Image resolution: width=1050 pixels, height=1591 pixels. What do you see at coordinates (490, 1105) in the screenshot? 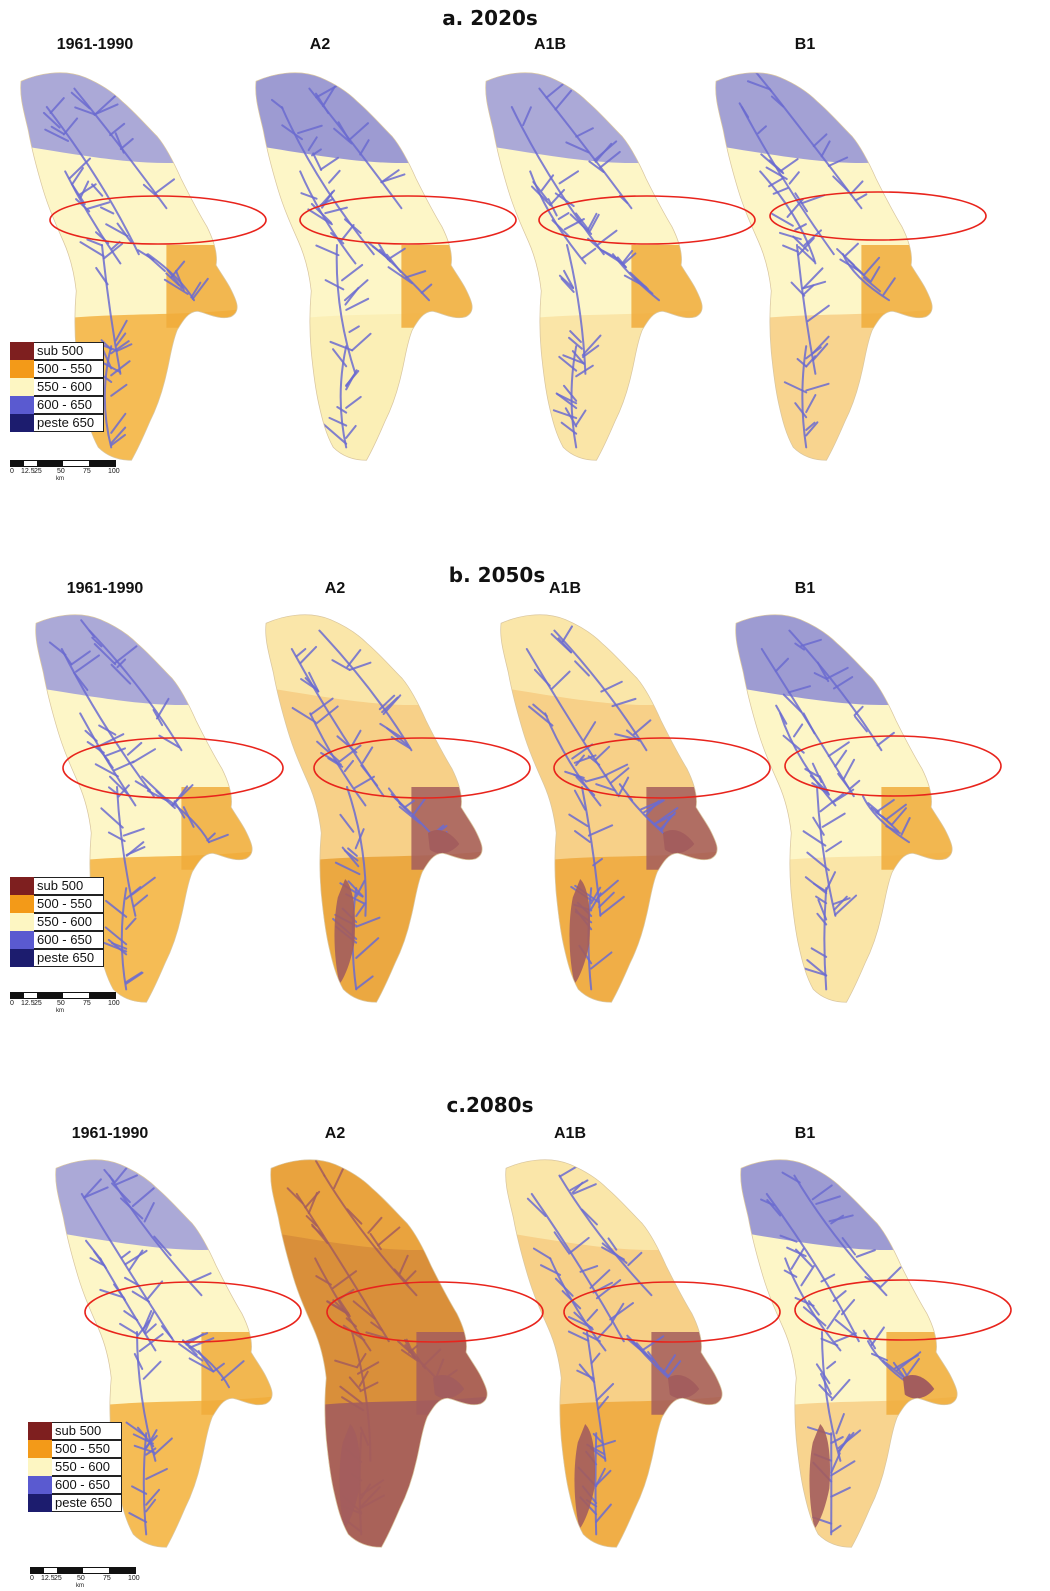
I see `panel-title-c: c.2080s` at bounding box center [490, 1105].